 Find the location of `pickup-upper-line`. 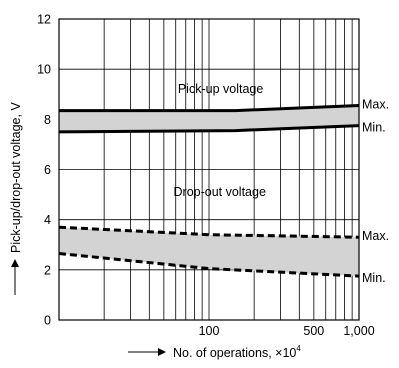

pickup-upper-line is located at coordinates (209, 108).